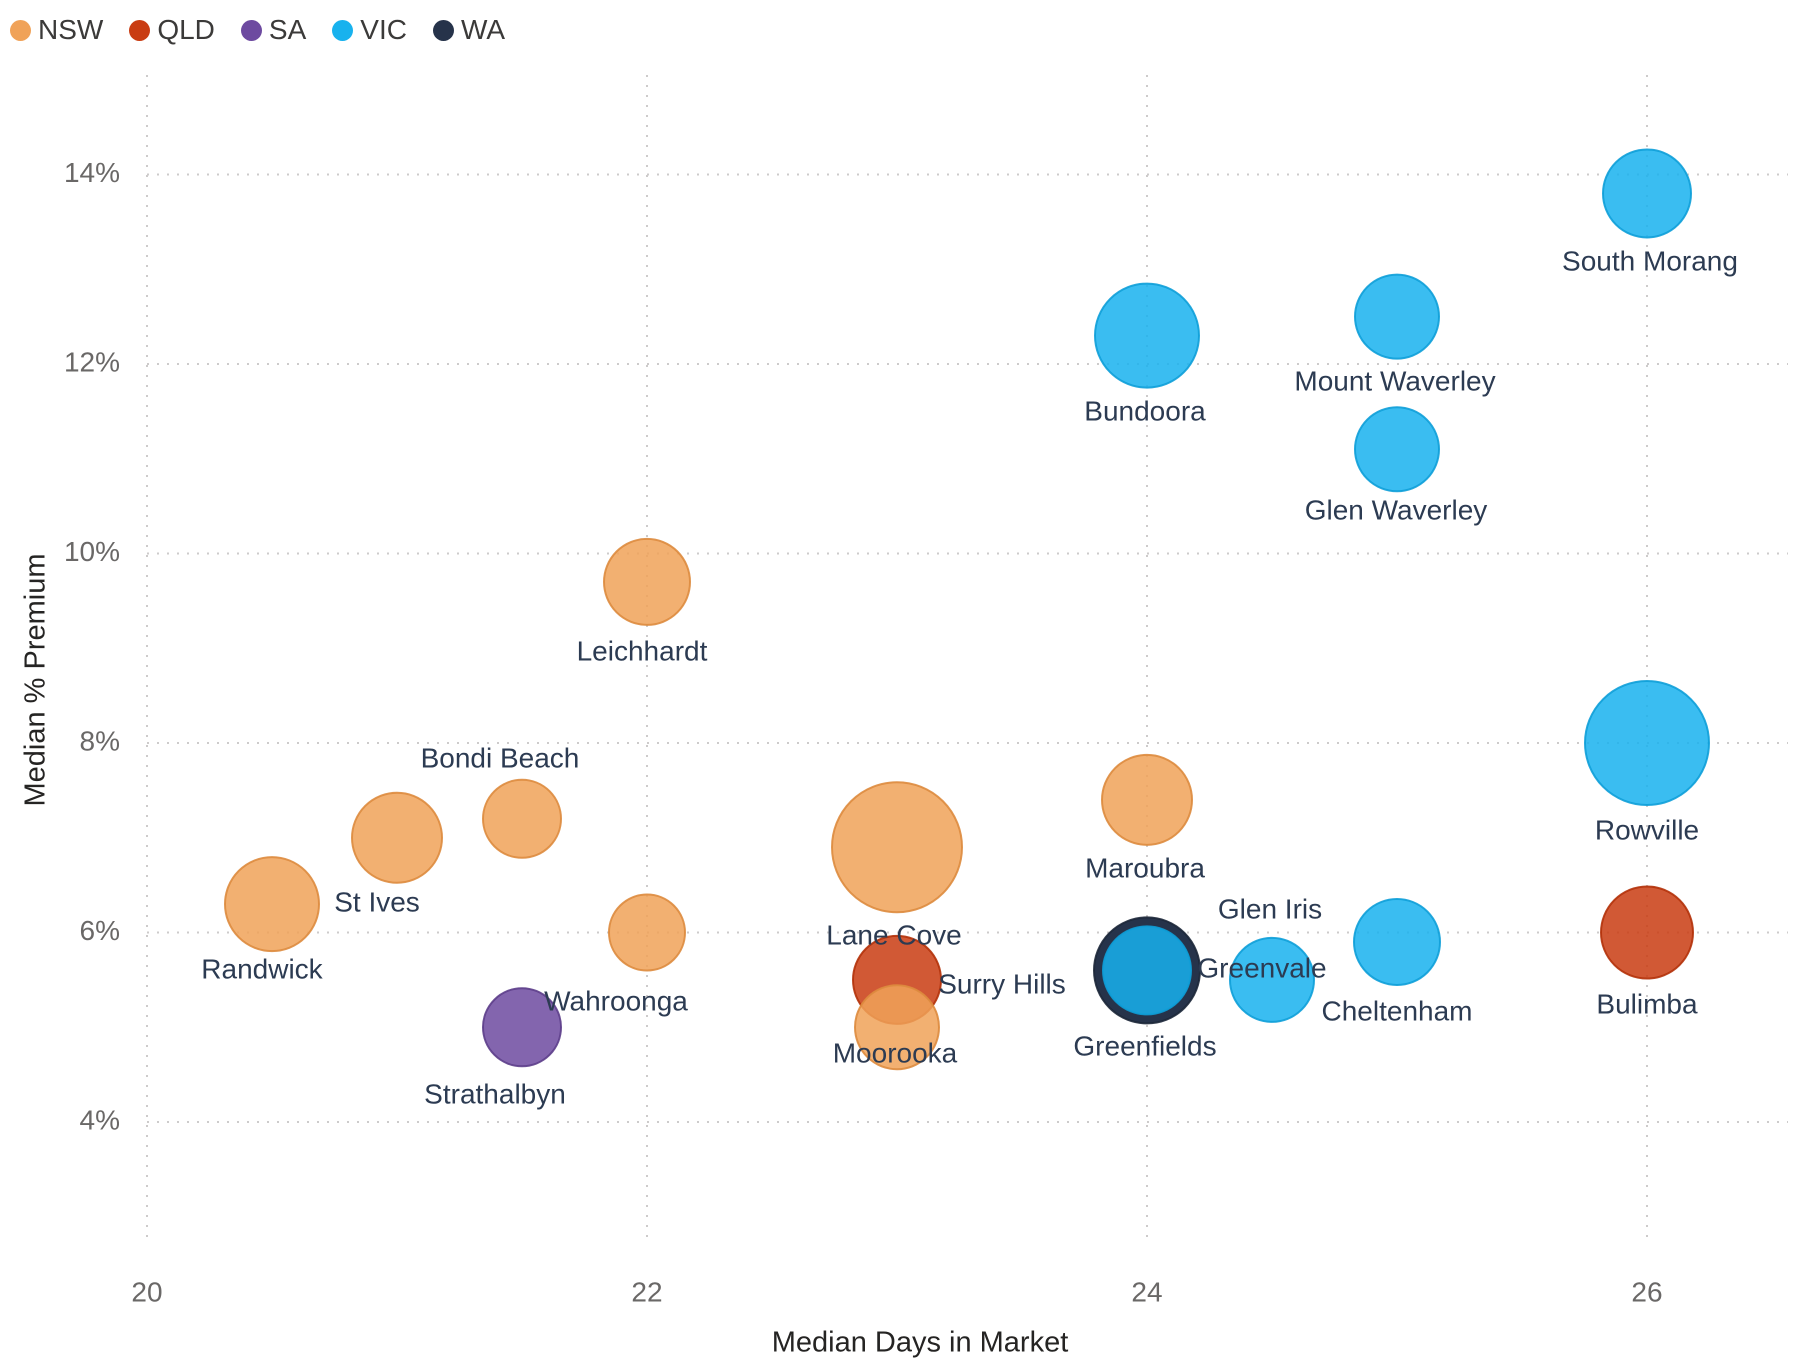 The height and width of the screenshot is (1368, 1798). I want to click on bubble-strathalbyn, so click(522, 1027).